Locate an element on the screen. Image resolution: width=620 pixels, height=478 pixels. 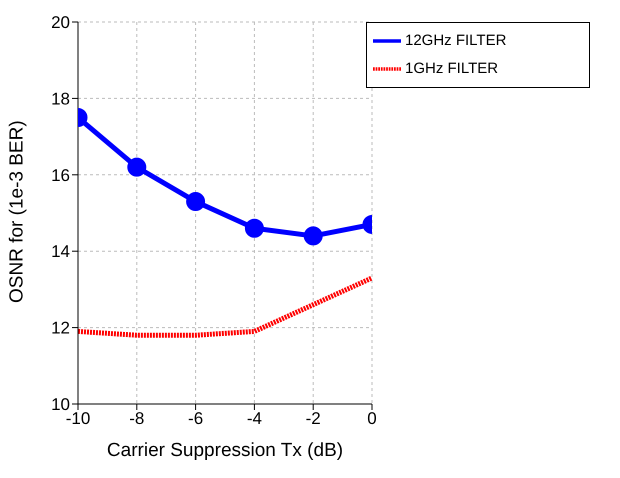
x-axis-title: Carrier Suppression Tx (dB) is located at coordinates (225, 450).